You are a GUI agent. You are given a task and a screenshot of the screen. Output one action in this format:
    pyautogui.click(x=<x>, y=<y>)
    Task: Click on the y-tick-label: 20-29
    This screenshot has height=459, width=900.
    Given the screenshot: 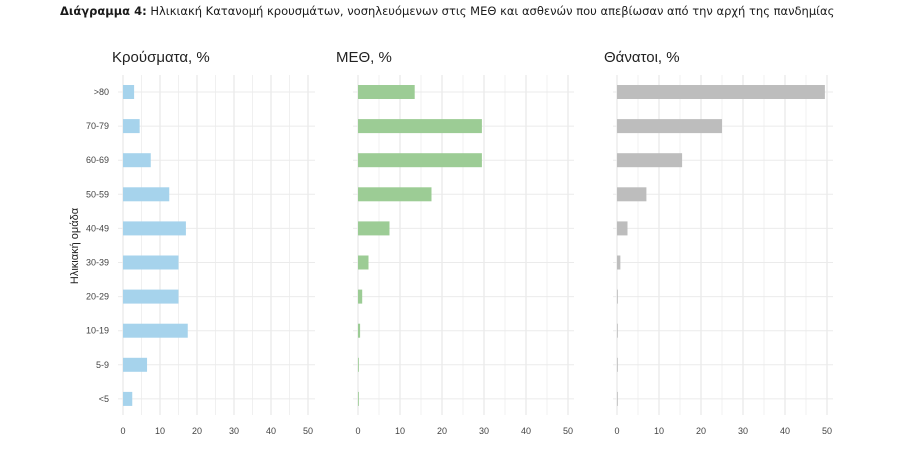 What is the action you would take?
    pyautogui.click(x=97, y=297)
    